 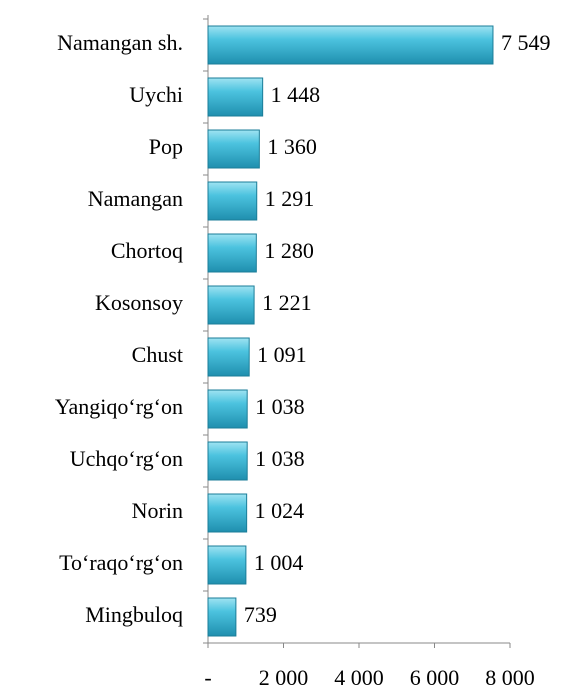 I want to click on value-label: 1 221, so click(x=287, y=302).